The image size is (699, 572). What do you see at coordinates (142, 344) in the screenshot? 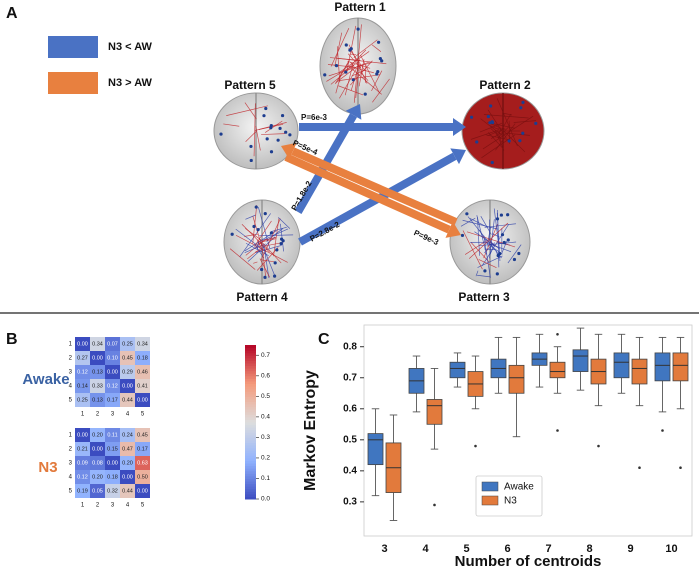
I see `cell-label: 0.34` at bounding box center [142, 344].